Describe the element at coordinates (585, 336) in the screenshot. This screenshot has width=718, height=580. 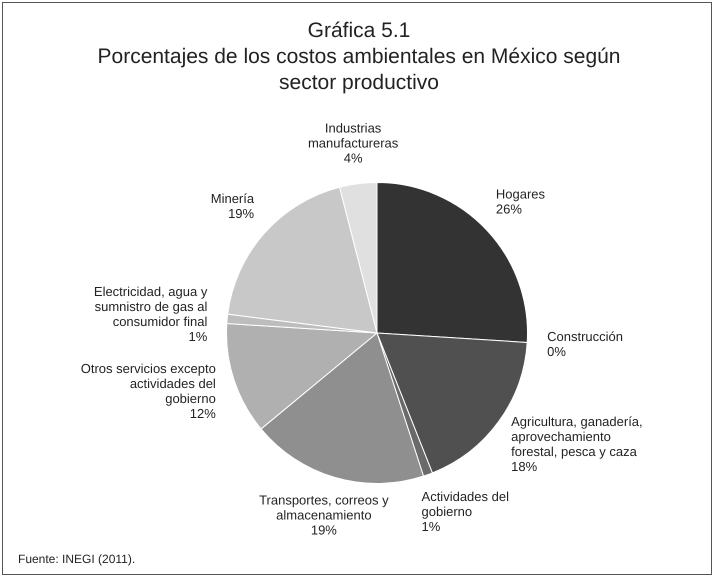
I see `category-label: Construcción` at that location.